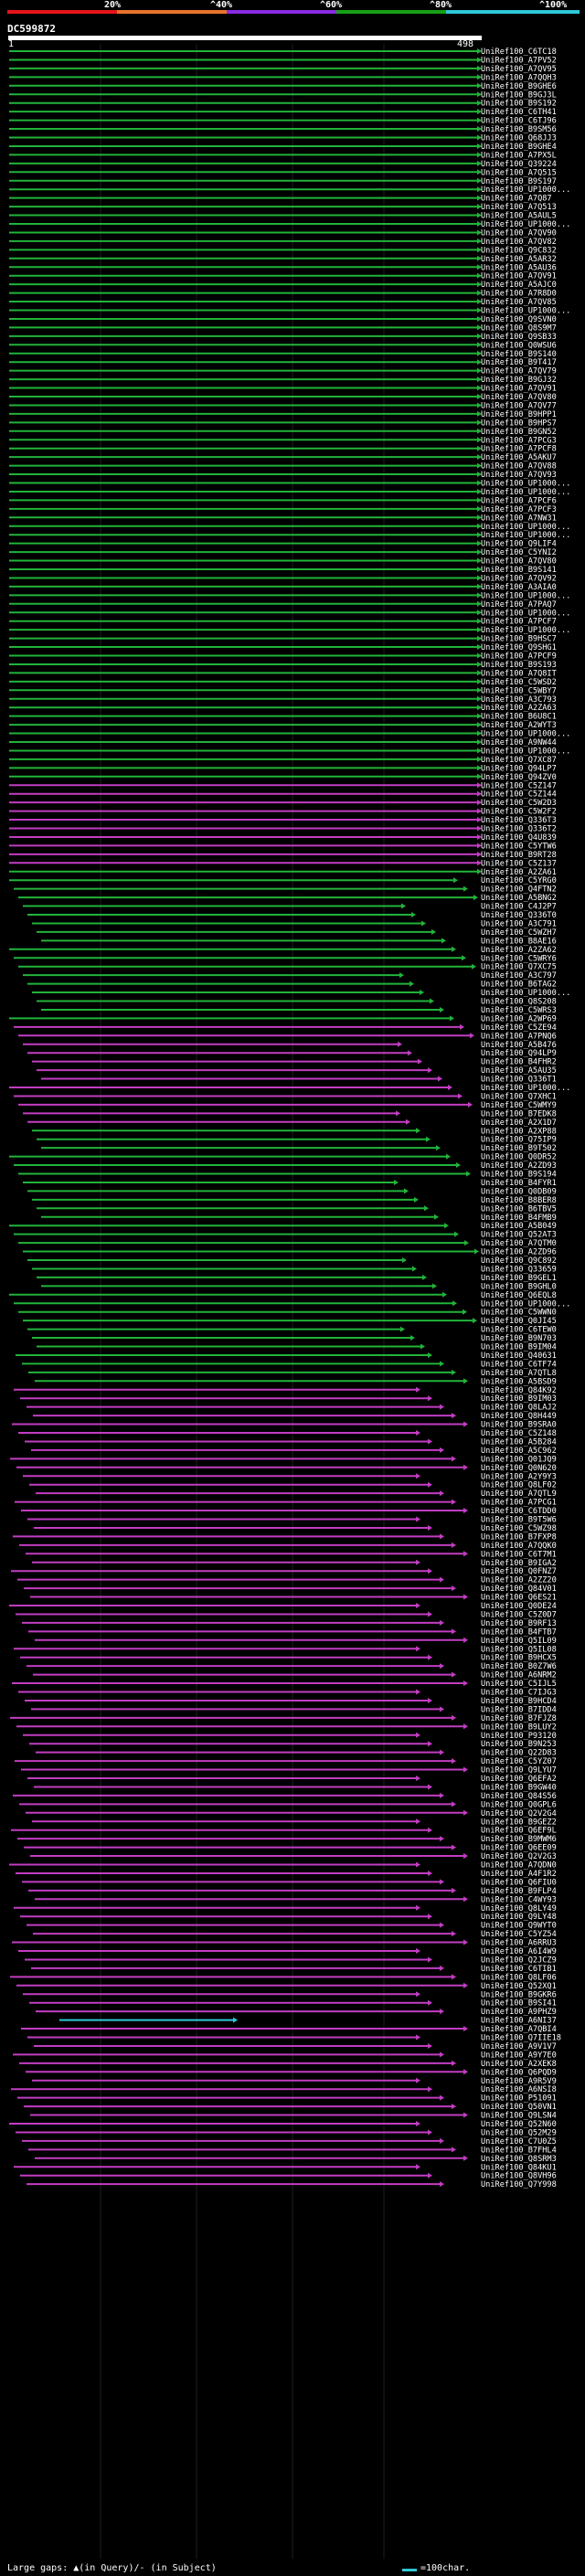 The height and width of the screenshot is (2576, 585). I want to click on hit-label: UniRef100_C4WY93, so click(519, 1899).